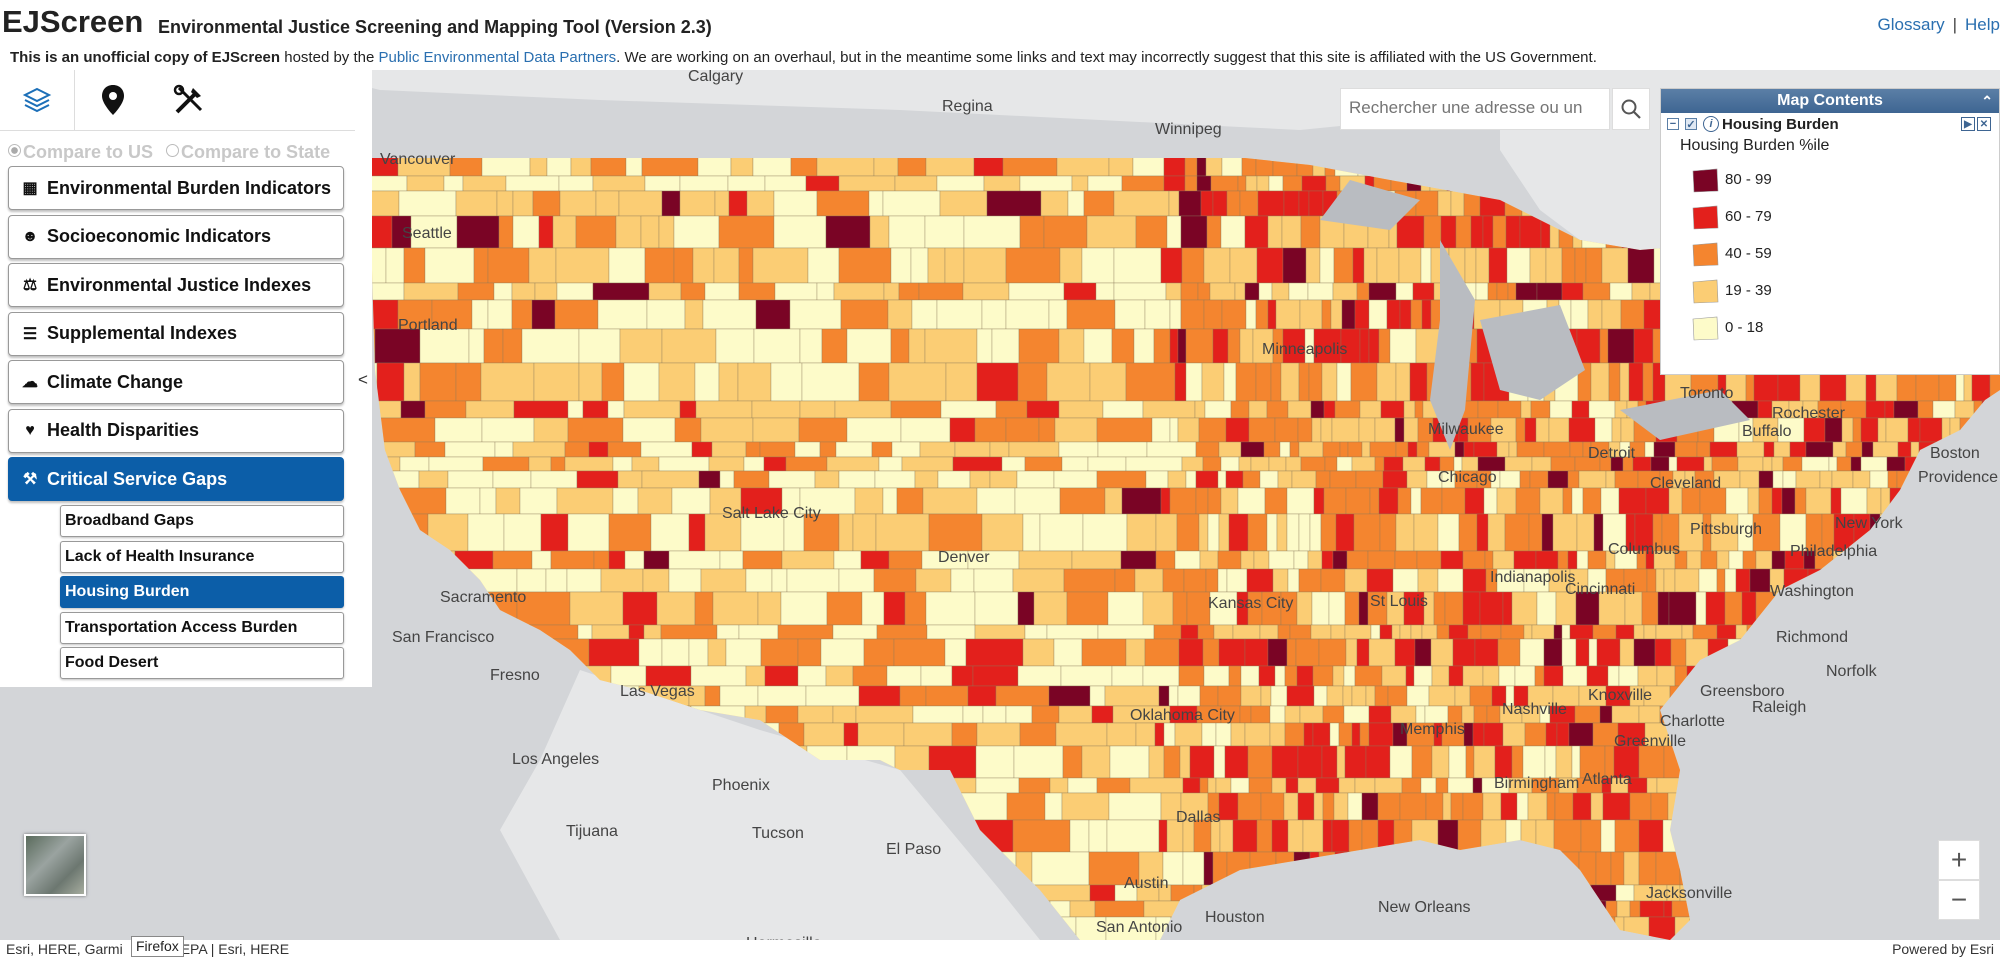 This screenshot has width=2000, height=959. I want to click on notice-bold: This is an unofficial copy of EJScreen, so click(145, 57).